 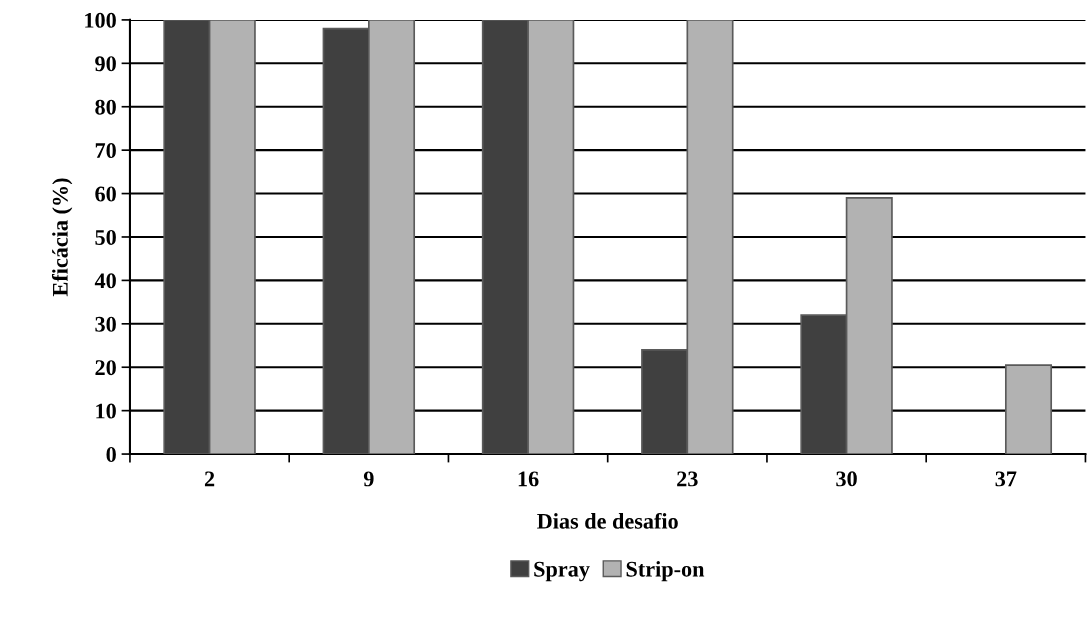 What do you see at coordinates (1006, 479) in the screenshot?
I see `x-tick-label: 37` at bounding box center [1006, 479].